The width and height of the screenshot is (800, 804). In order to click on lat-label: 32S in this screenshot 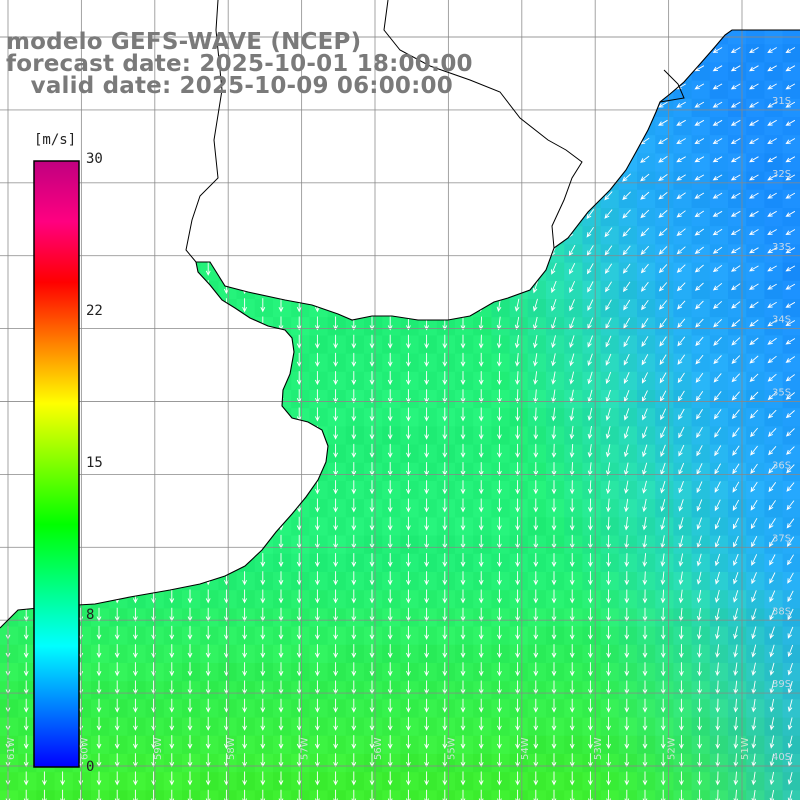, I will do `click(781, 174)`.